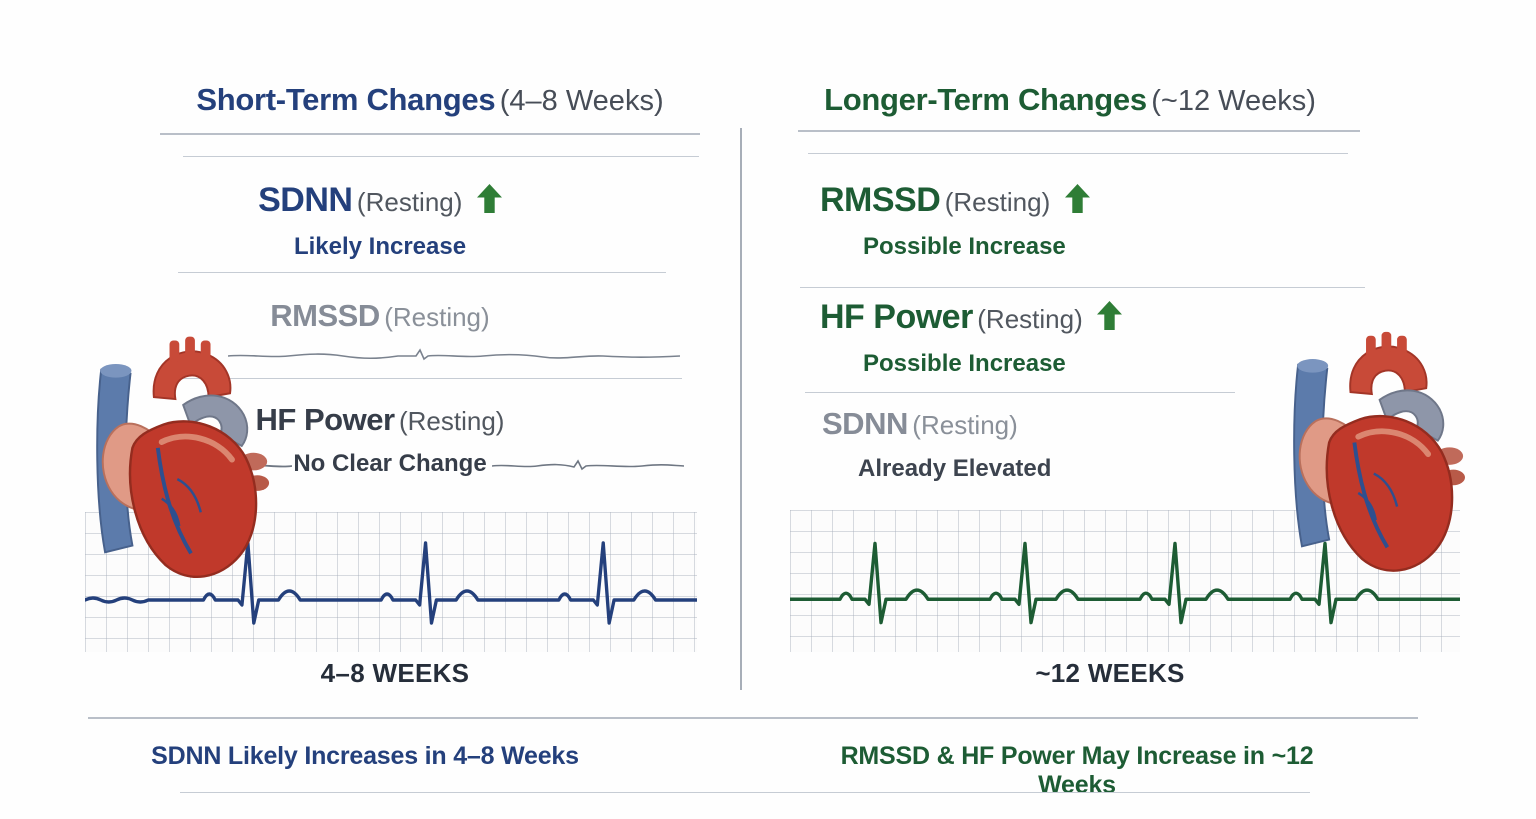  What do you see at coordinates (1062, 424) in the screenshot?
I see `metric-row-sdnn-right: SDNN (Resting)` at bounding box center [1062, 424].